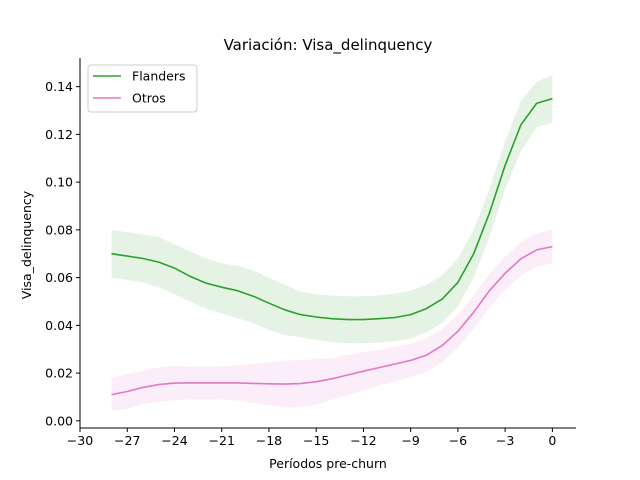  I want to click on y-tick-label: 0.02, so click(59, 373).